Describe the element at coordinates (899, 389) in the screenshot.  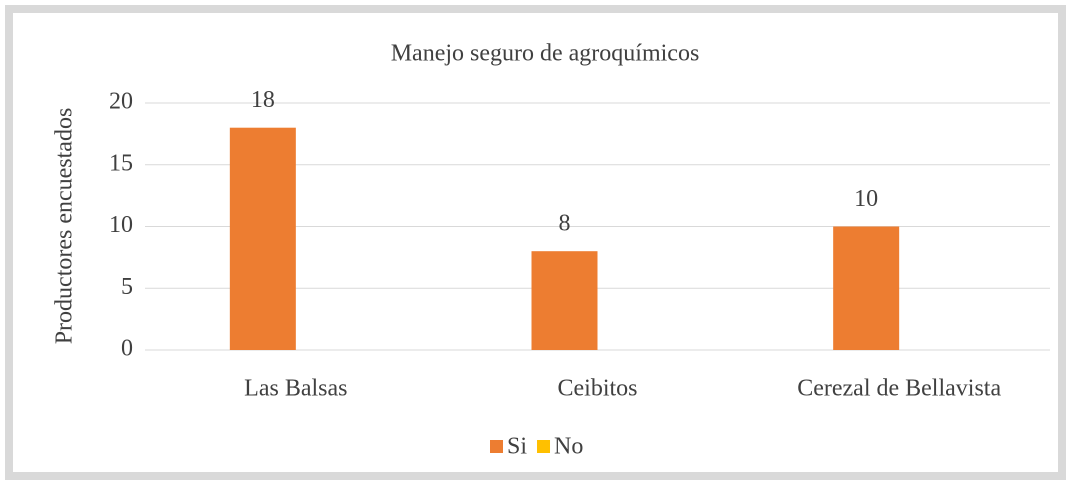
I see `x-tick-label: Cerezal de Bellavista` at that location.